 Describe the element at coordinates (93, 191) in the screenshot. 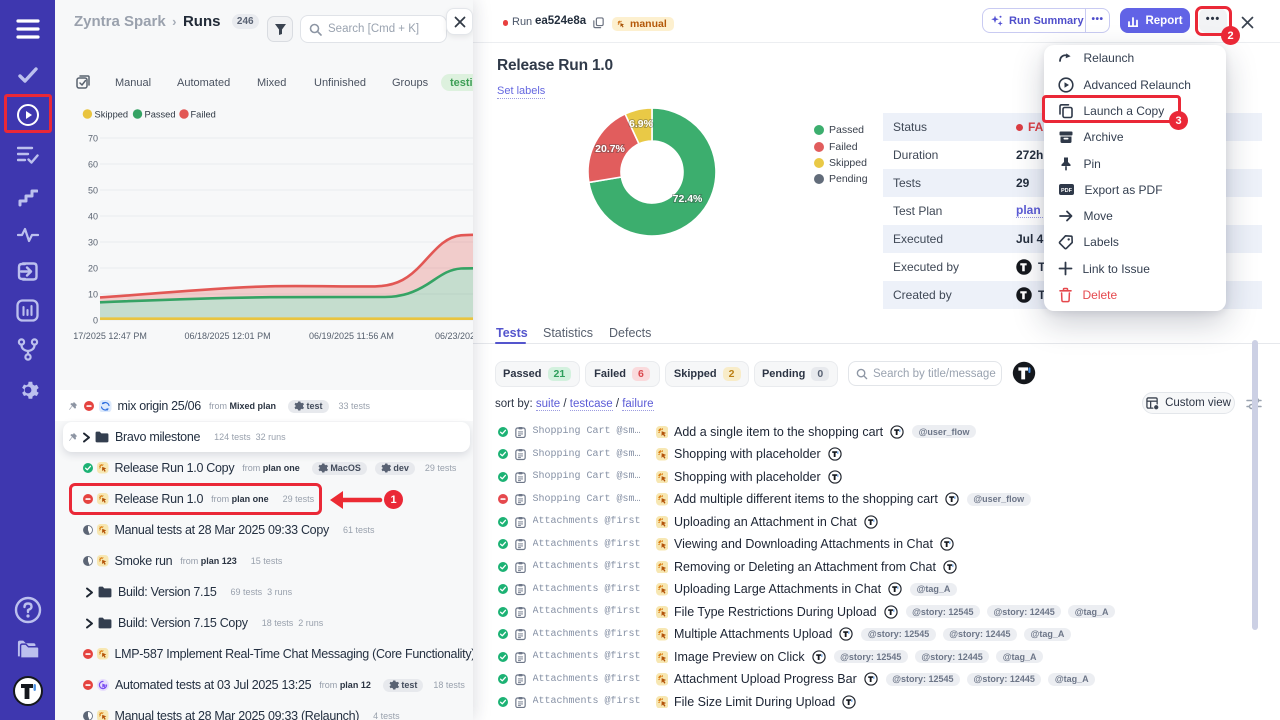

I see `svg-text: 50` at that location.